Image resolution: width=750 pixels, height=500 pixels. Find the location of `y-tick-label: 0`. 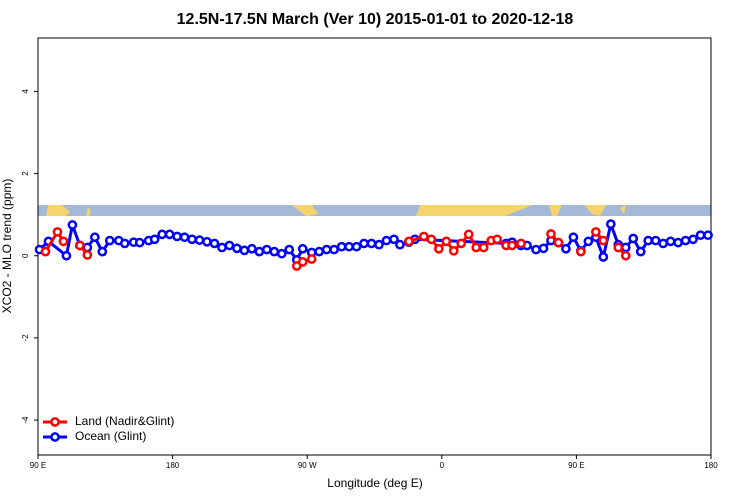

y-tick-label: 0 is located at coordinates (25, 255).